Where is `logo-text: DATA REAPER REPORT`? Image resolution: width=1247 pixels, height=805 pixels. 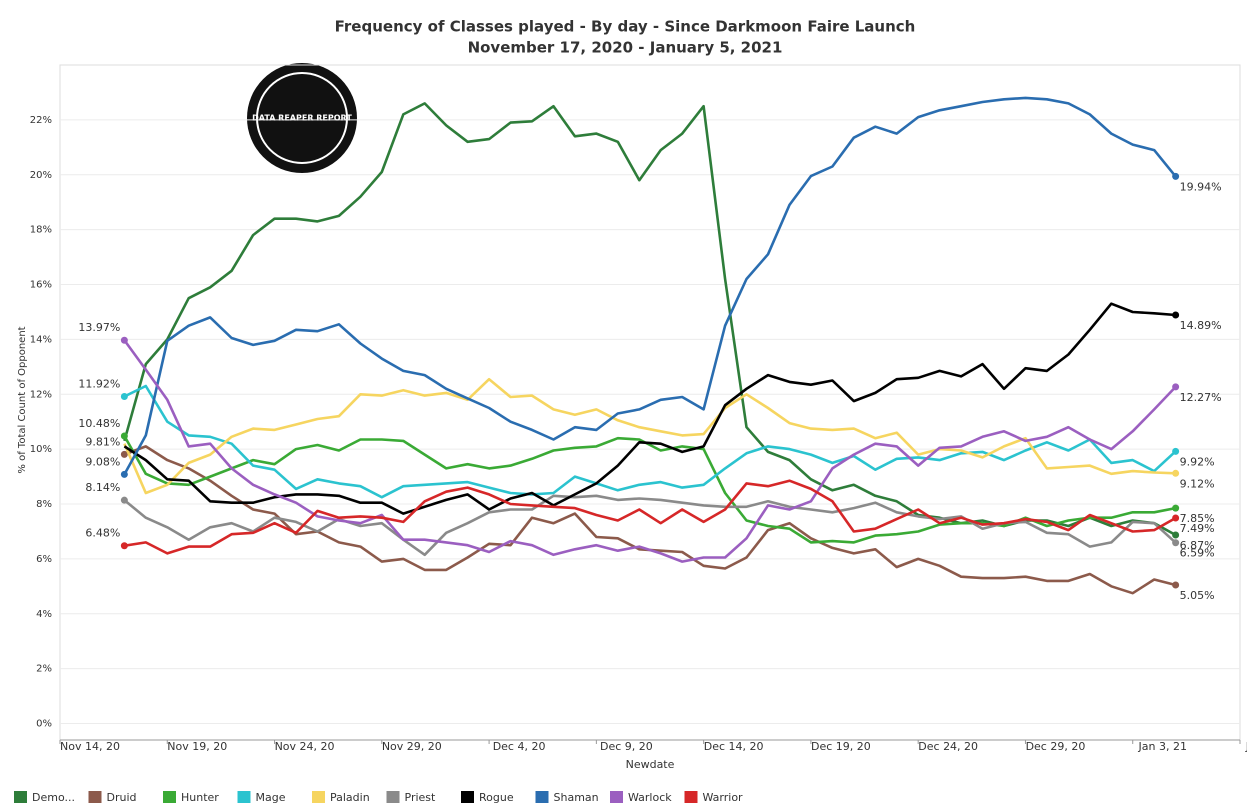 logo-text: DATA REAPER REPORT is located at coordinates (302, 118).